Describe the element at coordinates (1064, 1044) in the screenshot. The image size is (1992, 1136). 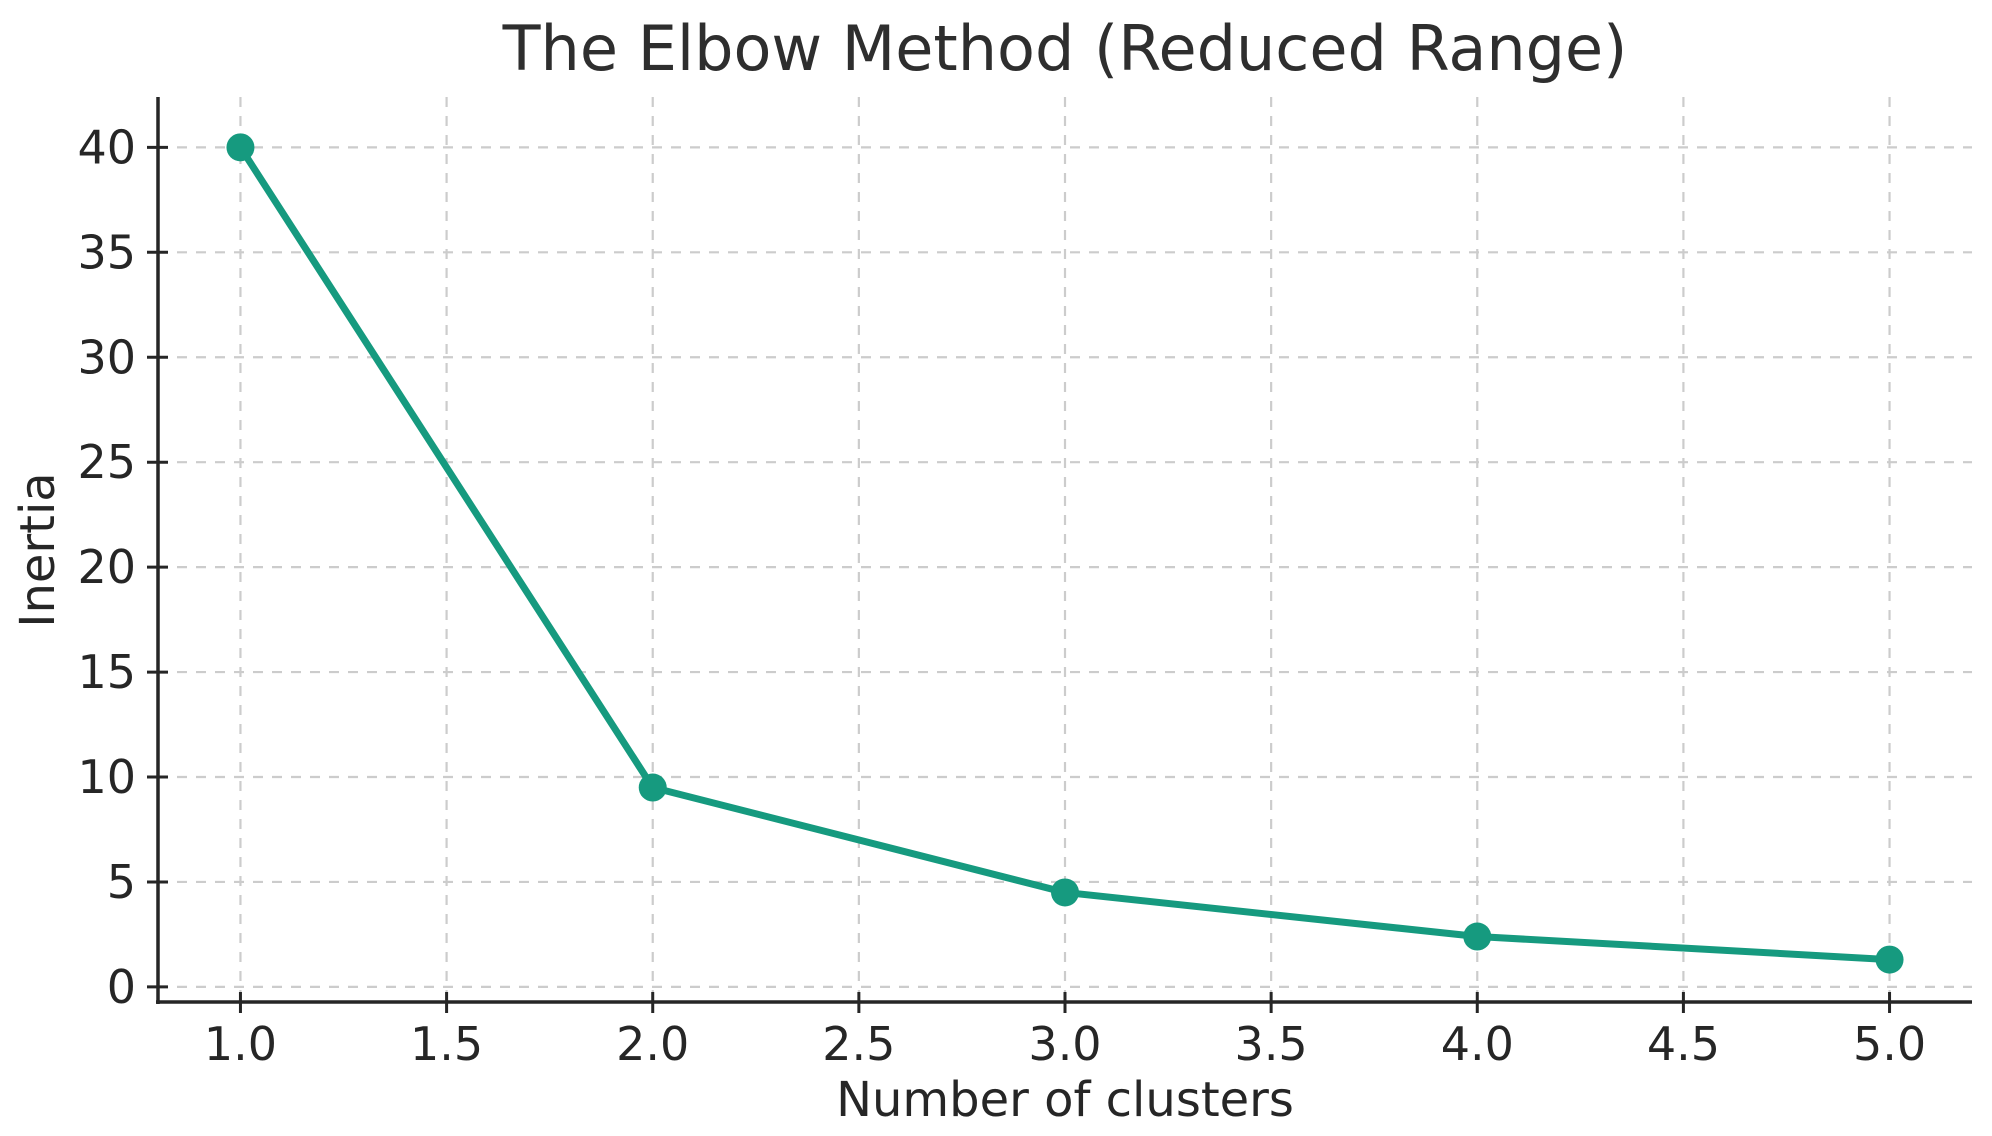
I see `x-tick-label: 3.0` at that location.